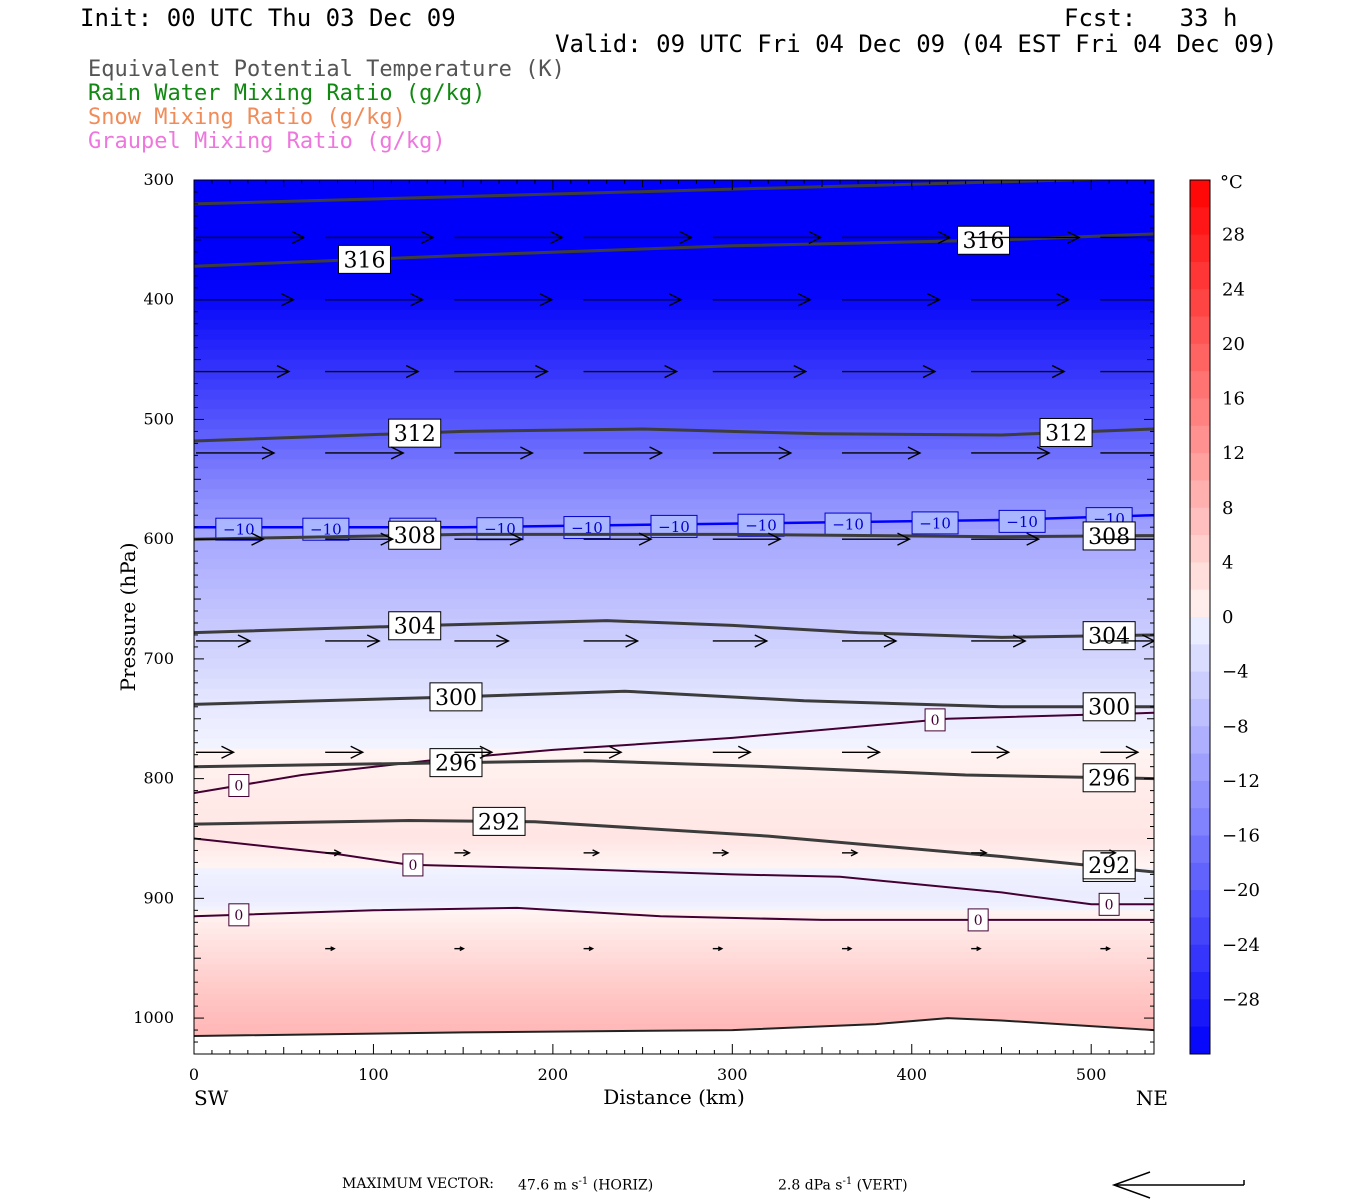 Image resolution: width=1350 pixels, height=1200 pixels. I want to click on theta-e-label-text: 316, so click(984, 241).